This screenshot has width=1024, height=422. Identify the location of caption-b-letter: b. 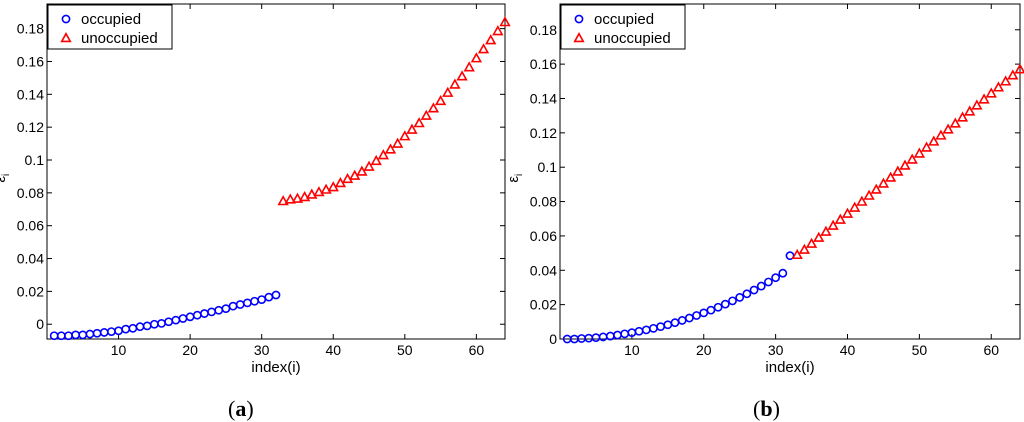
(766, 408).